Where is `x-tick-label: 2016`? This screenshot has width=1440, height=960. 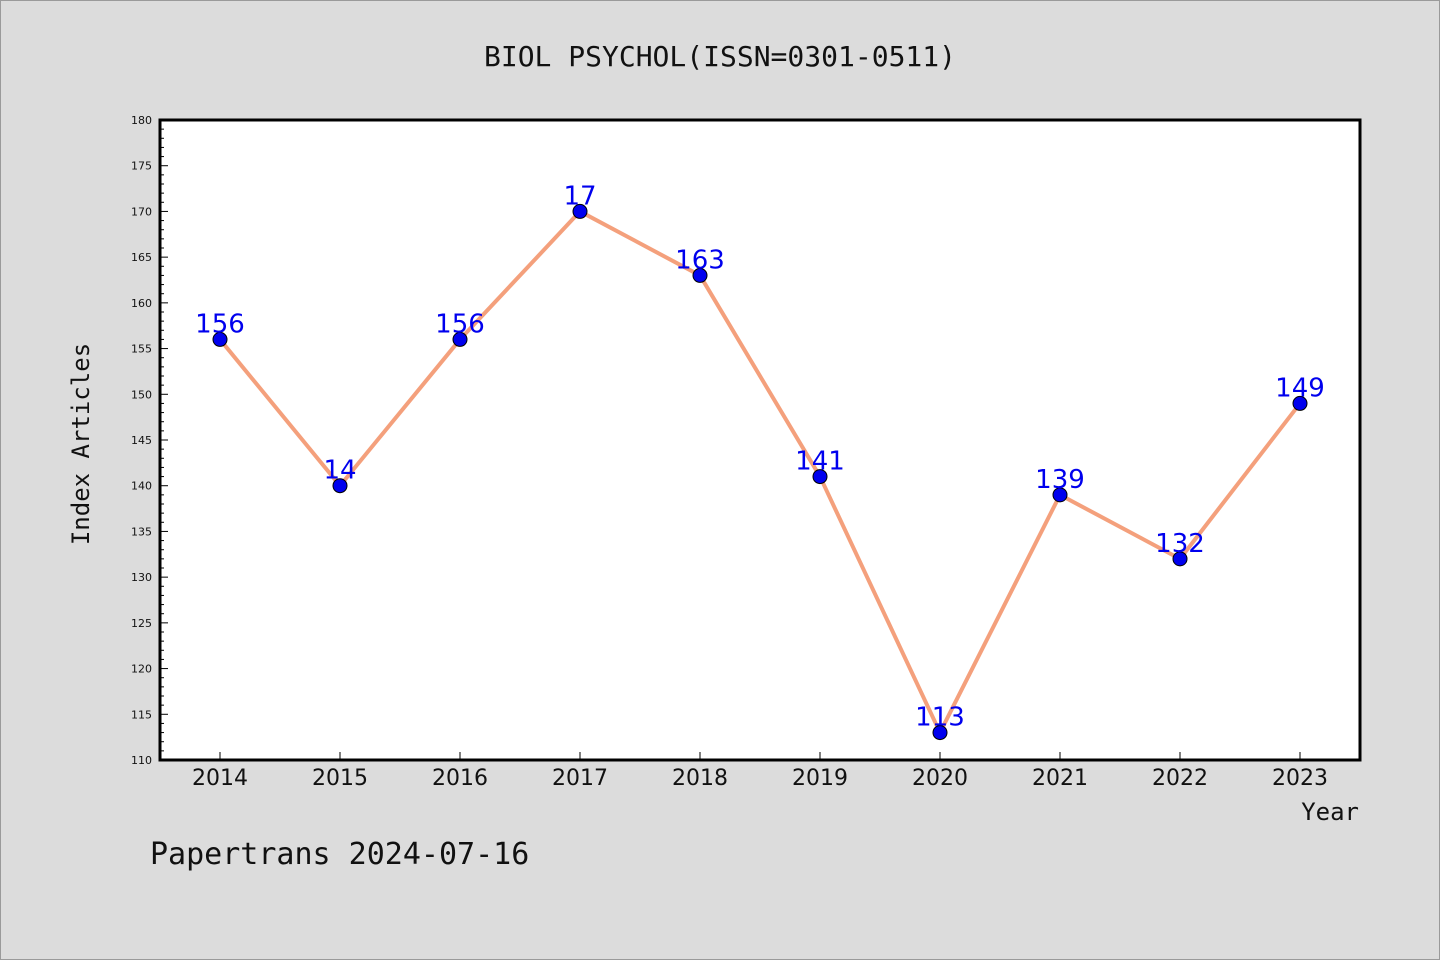
x-tick-label: 2016 is located at coordinates (460, 778).